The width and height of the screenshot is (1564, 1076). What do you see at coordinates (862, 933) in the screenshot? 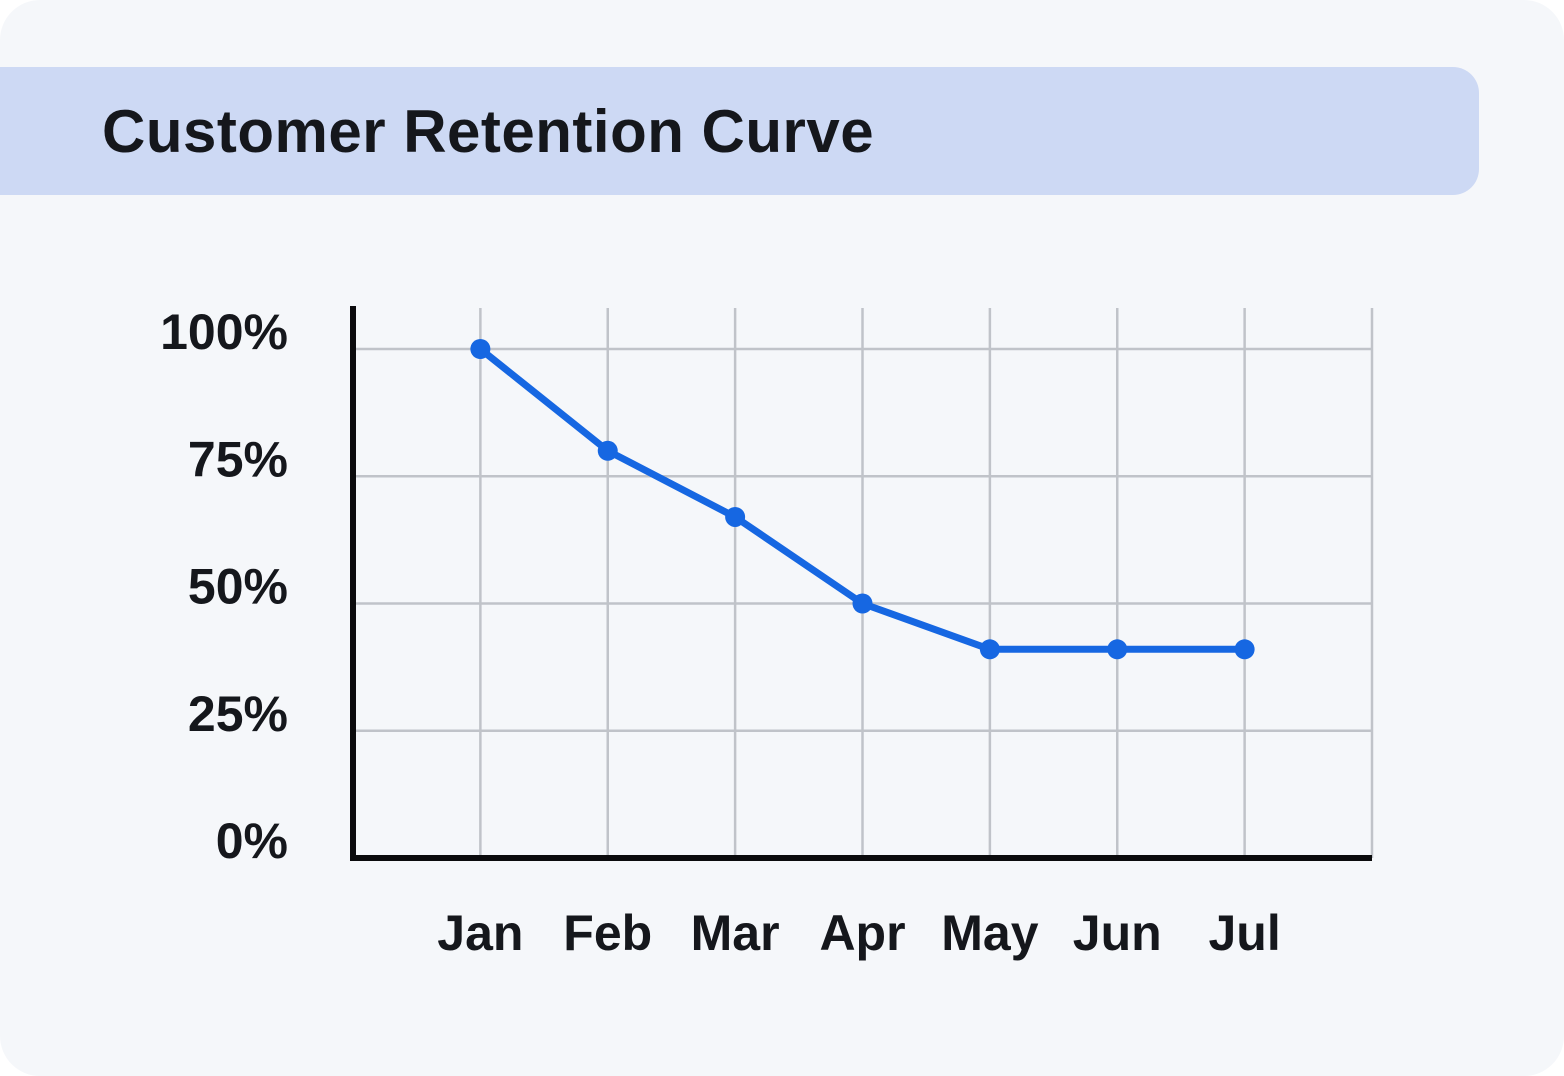
I see `x-tick-label: Apr` at bounding box center [862, 933].